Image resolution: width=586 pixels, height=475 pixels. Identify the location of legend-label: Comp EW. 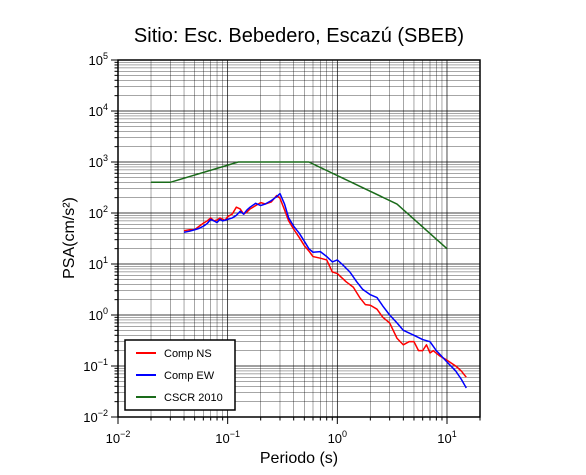
(189, 376).